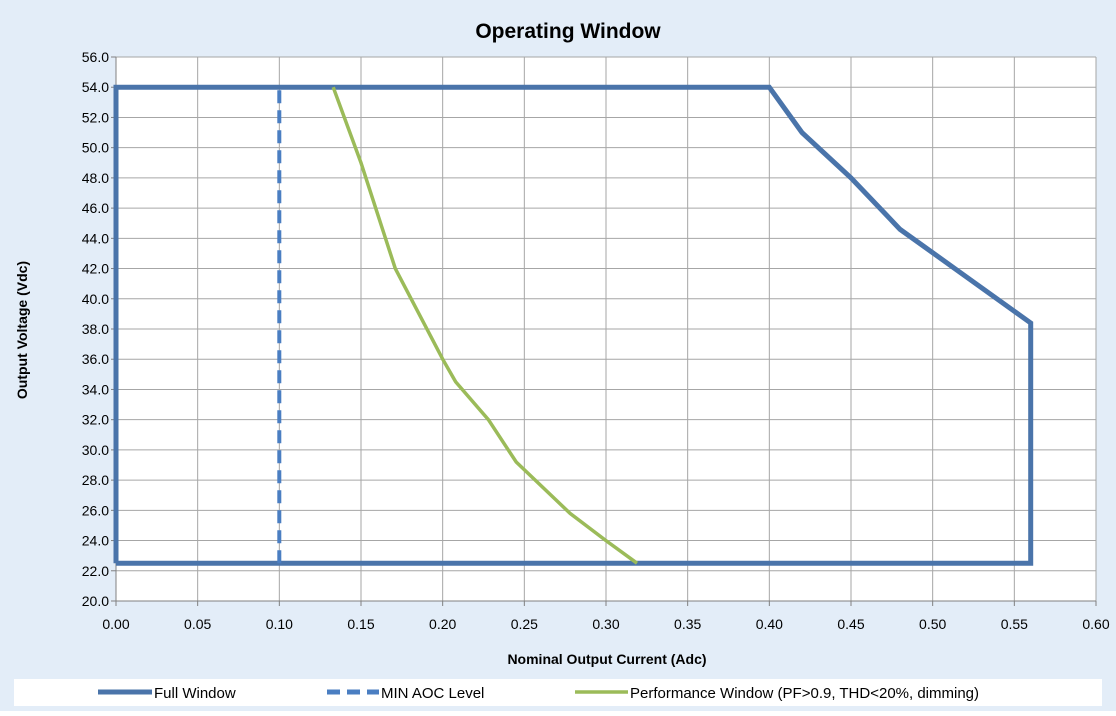 The height and width of the screenshot is (716, 1116). Describe the element at coordinates (95, 420) in the screenshot. I see `y-tick-label: 32.0` at that location.